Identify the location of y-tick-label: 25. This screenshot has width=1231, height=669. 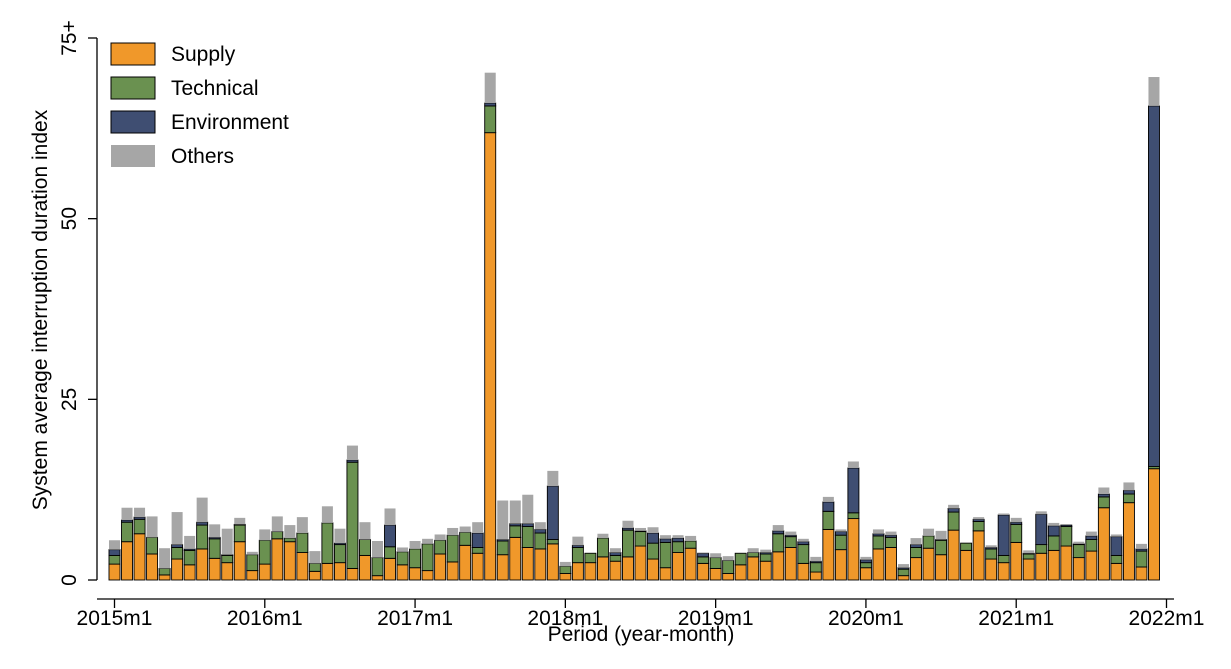
(69, 399).